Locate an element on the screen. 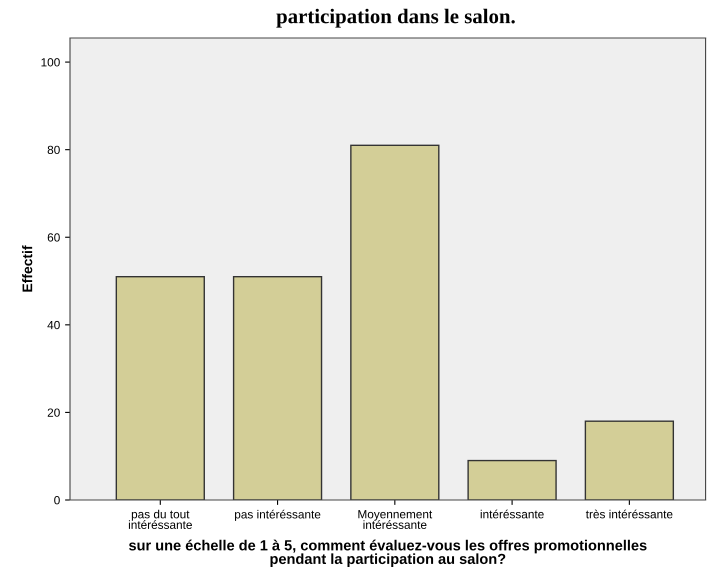 The width and height of the screenshot is (707, 581). x-tick-label: pas du tout intéréssante is located at coordinates (160, 519).